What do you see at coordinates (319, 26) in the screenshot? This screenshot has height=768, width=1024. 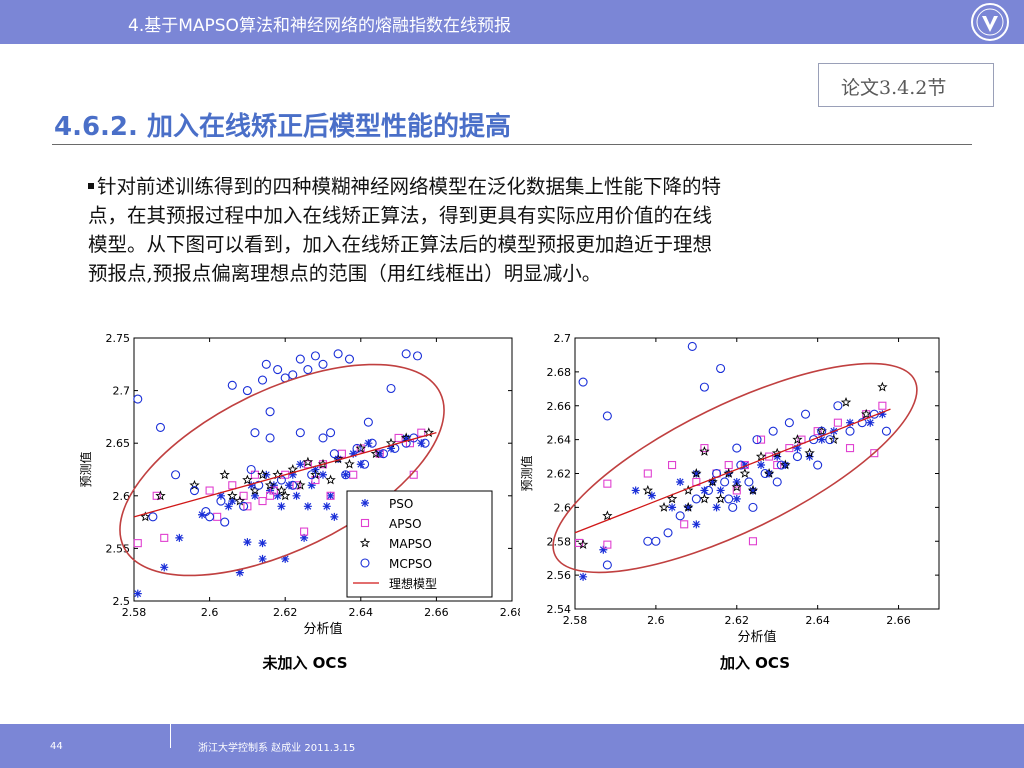 I see `slide-title: 4.基于MAPSO算法和神经网络的熔融指数在线预报` at bounding box center [319, 26].